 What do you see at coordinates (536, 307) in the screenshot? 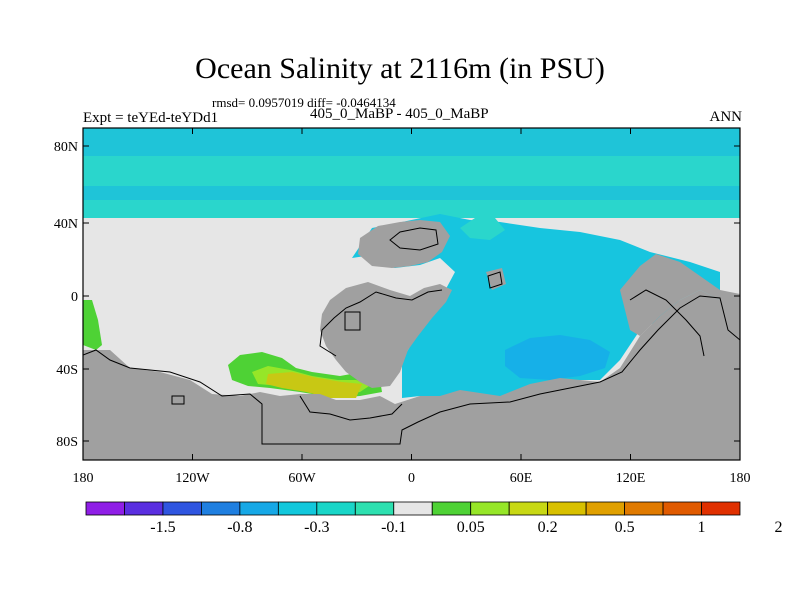
I see `ocean-negative-anomaly` at bounding box center [536, 307].